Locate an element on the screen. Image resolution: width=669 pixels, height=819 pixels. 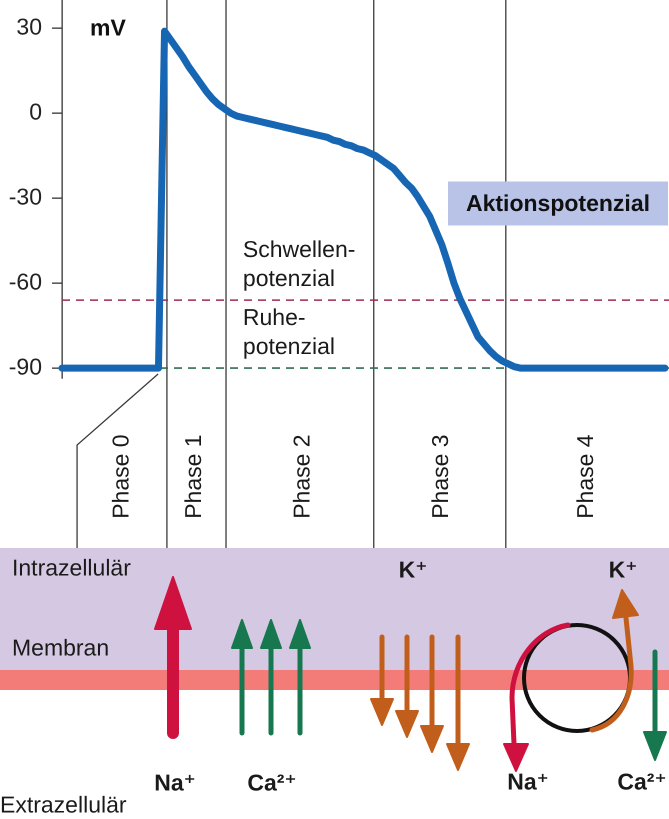
y-tick-label: 0 is located at coordinates (35, 111).